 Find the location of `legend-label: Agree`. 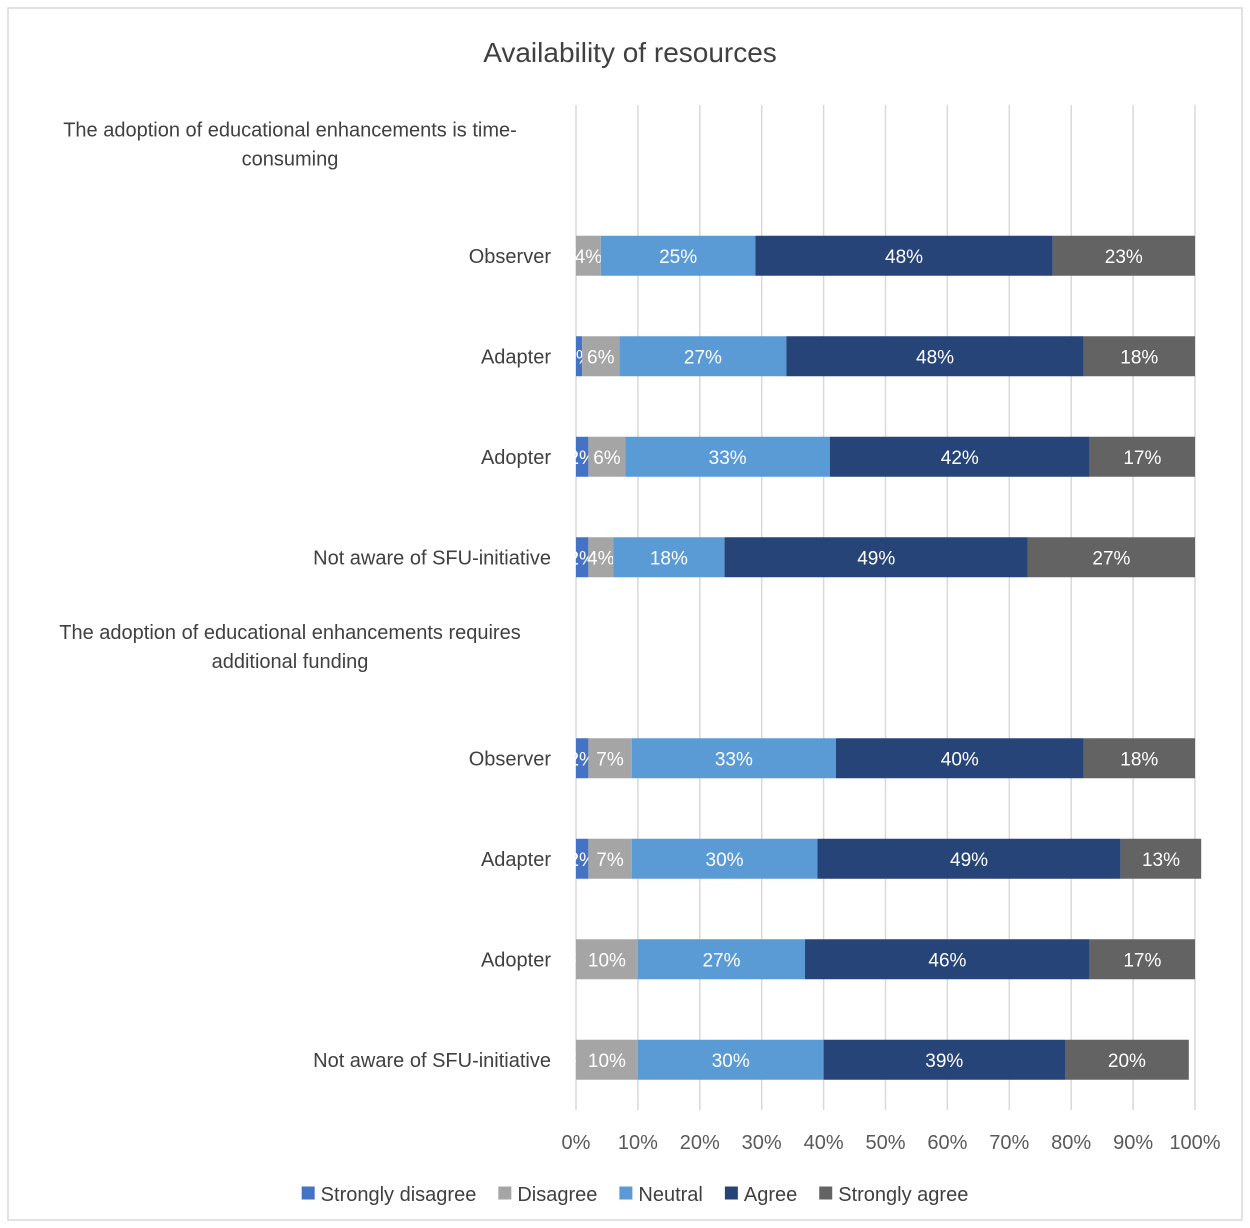

legend-label: Agree is located at coordinates (770, 1195).